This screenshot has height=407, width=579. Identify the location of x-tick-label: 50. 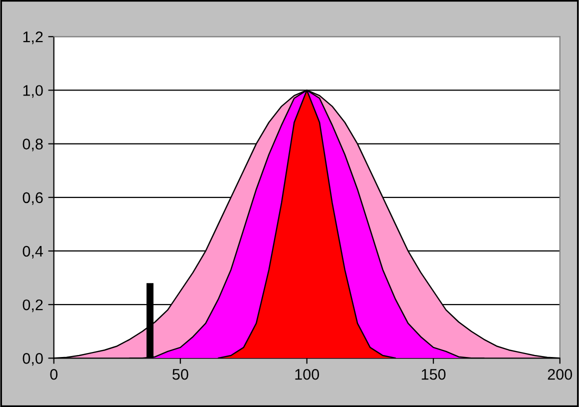
(180, 374).